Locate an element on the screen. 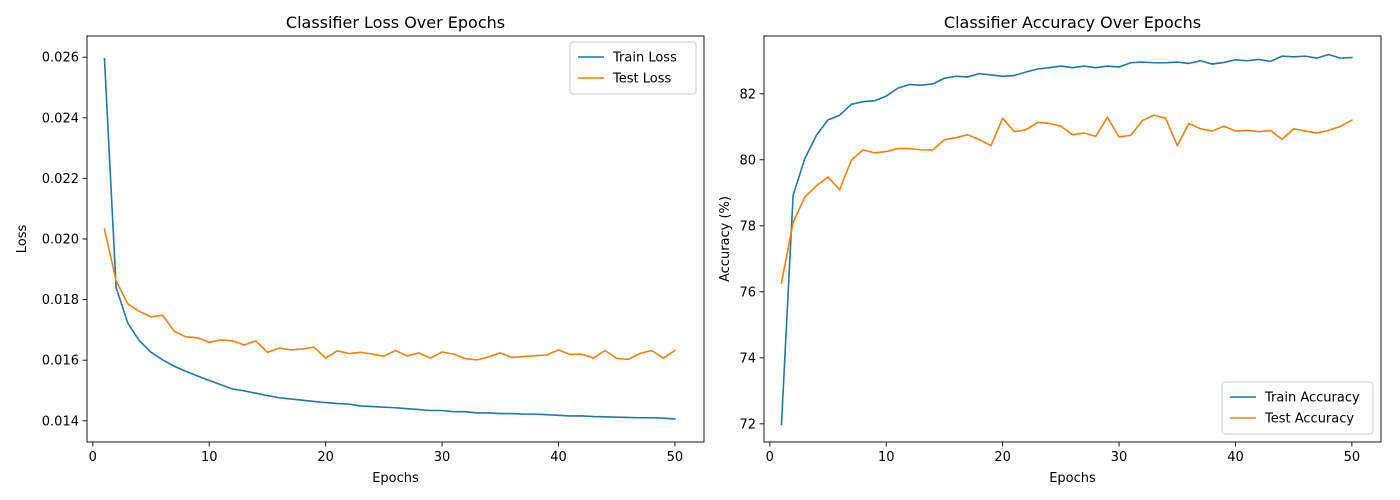  chart2-xtick-label: 0 is located at coordinates (770, 457).